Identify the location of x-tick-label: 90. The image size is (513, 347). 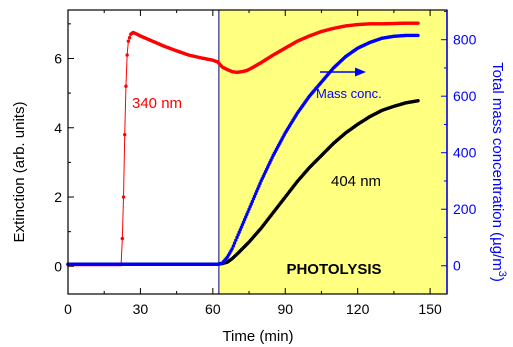
(285, 309).